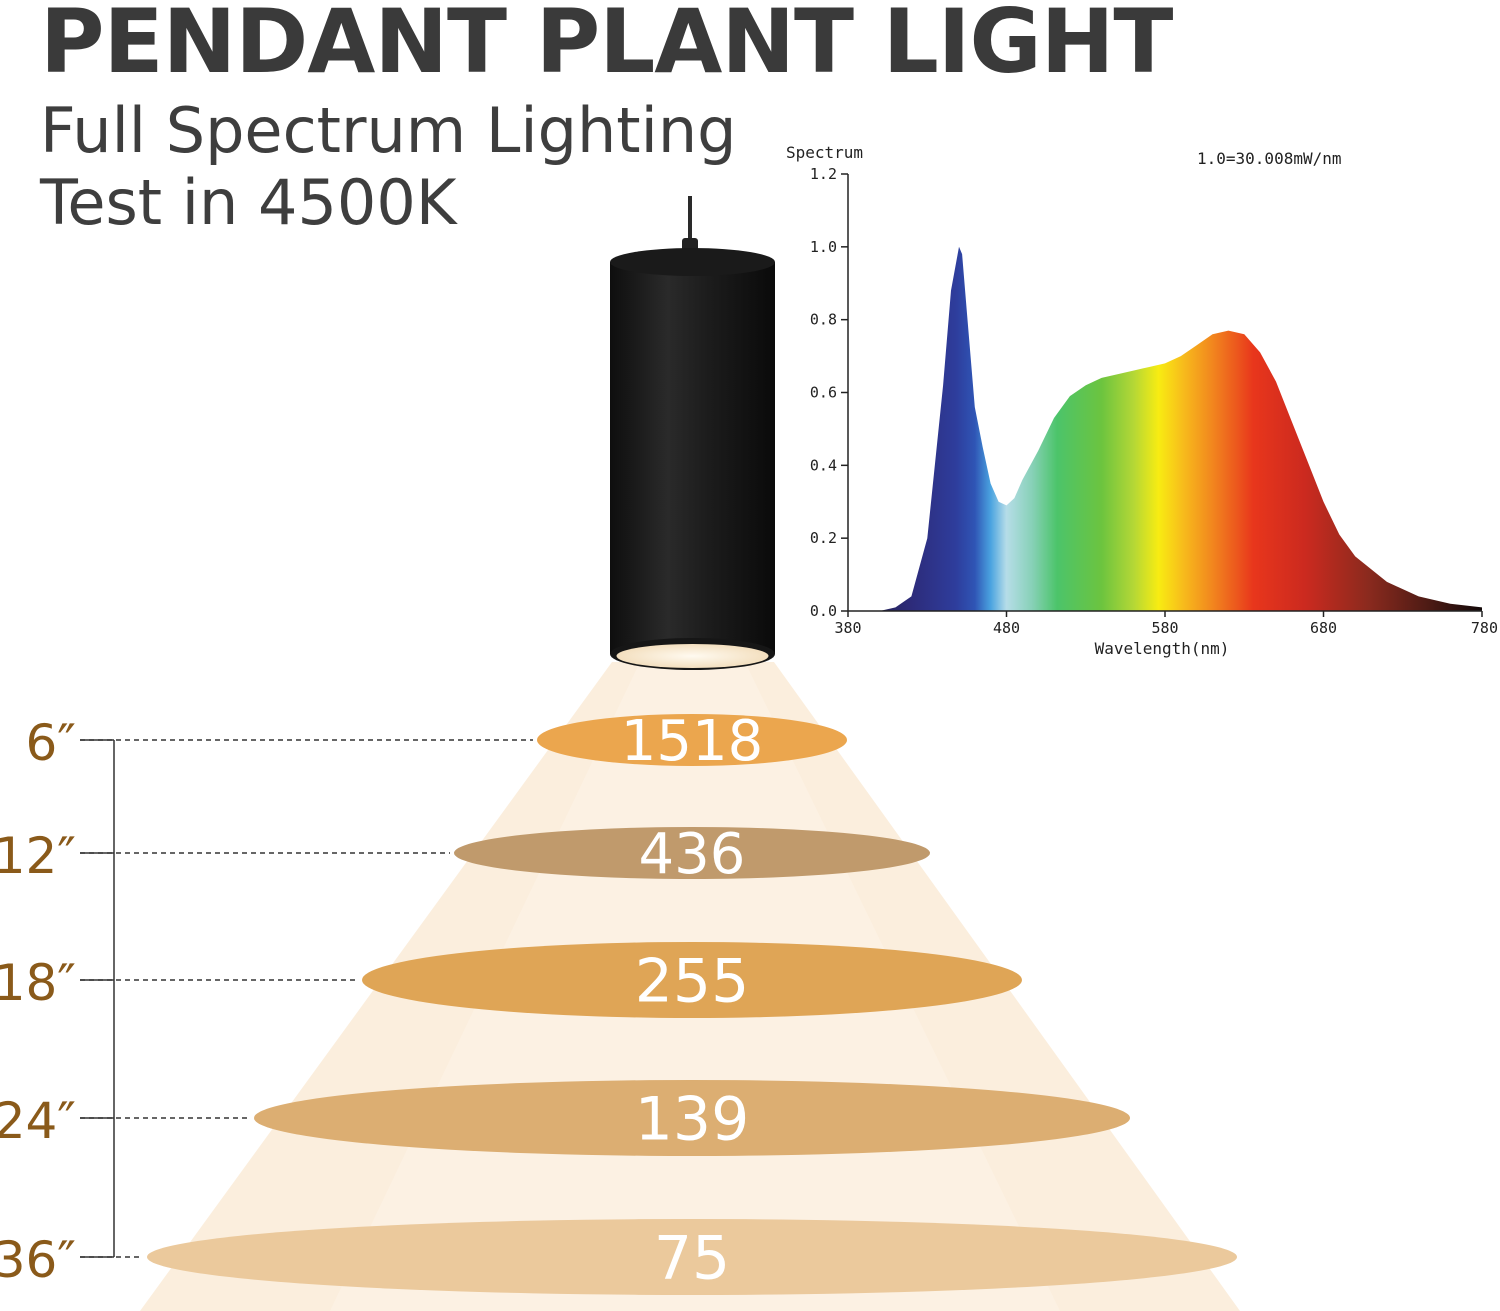 This screenshot has height=1311, width=1500. What do you see at coordinates (847, 628) in the screenshot?
I see `spectrum-x-tick-label: 380` at bounding box center [847, 628].